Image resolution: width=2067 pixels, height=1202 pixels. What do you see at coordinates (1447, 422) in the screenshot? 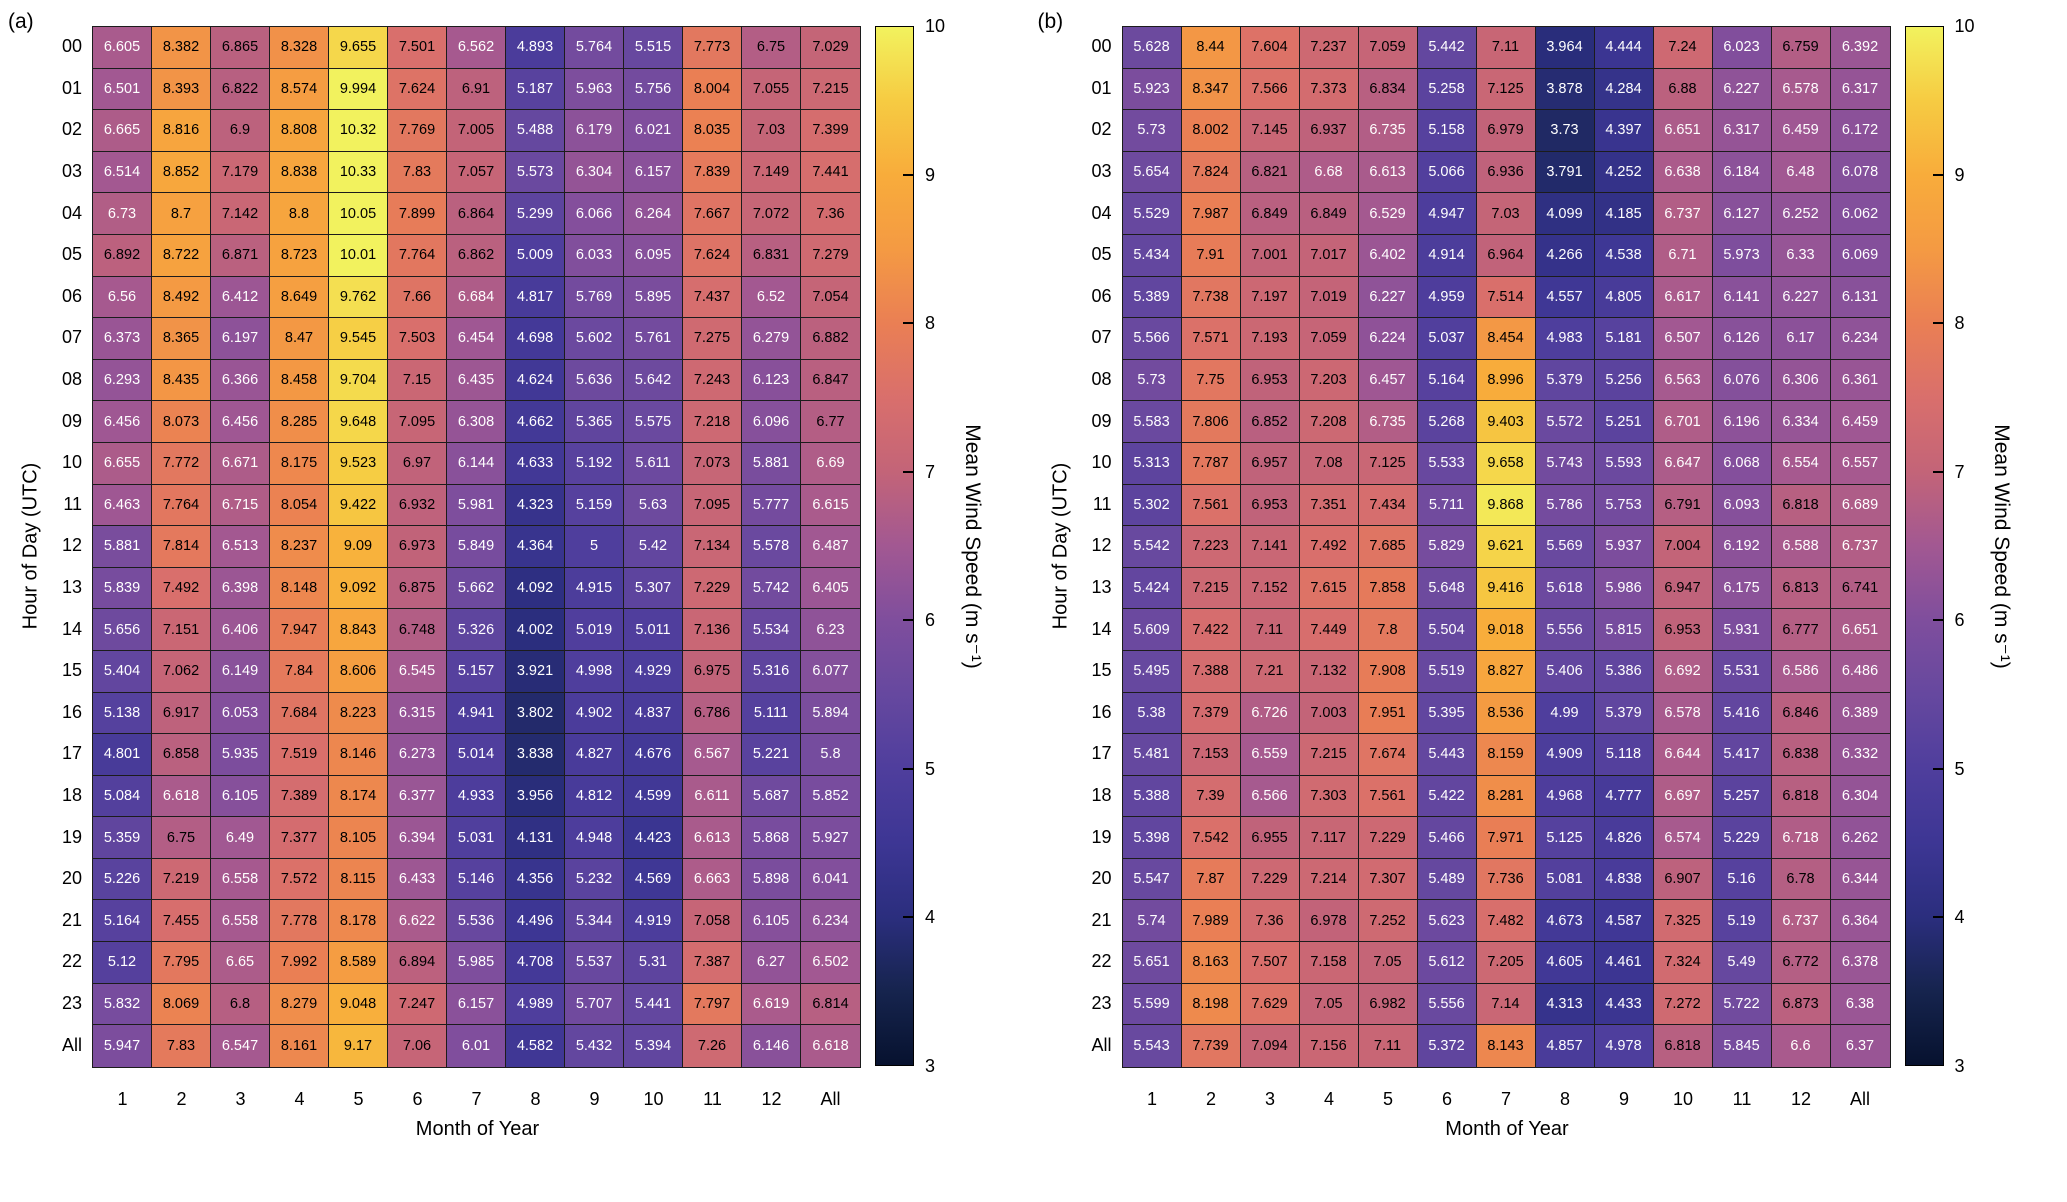
I see `heatmap-cell: 5.268` at bounding box center [1447, 422].